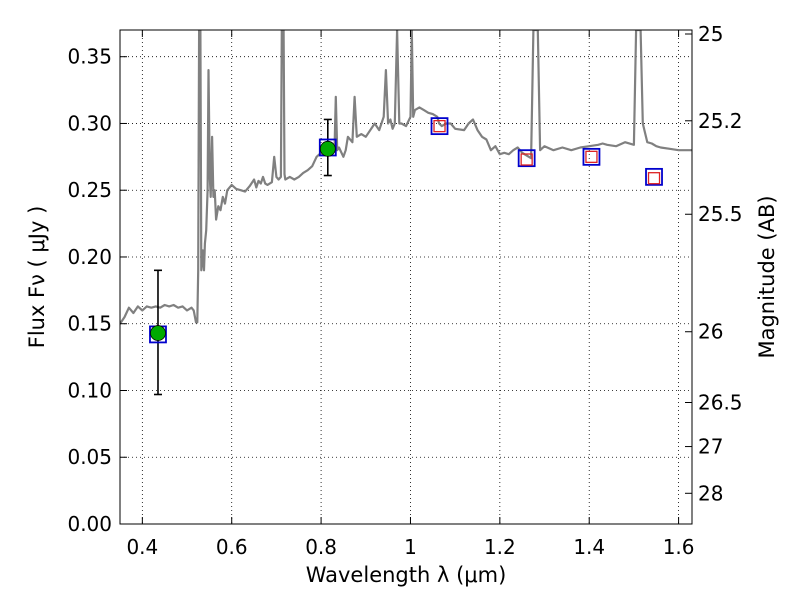  What do you see at coordinates (89, 123) in the screenshot?
I see `y-tick-label: 0.30` at bounding box center [89, 123].